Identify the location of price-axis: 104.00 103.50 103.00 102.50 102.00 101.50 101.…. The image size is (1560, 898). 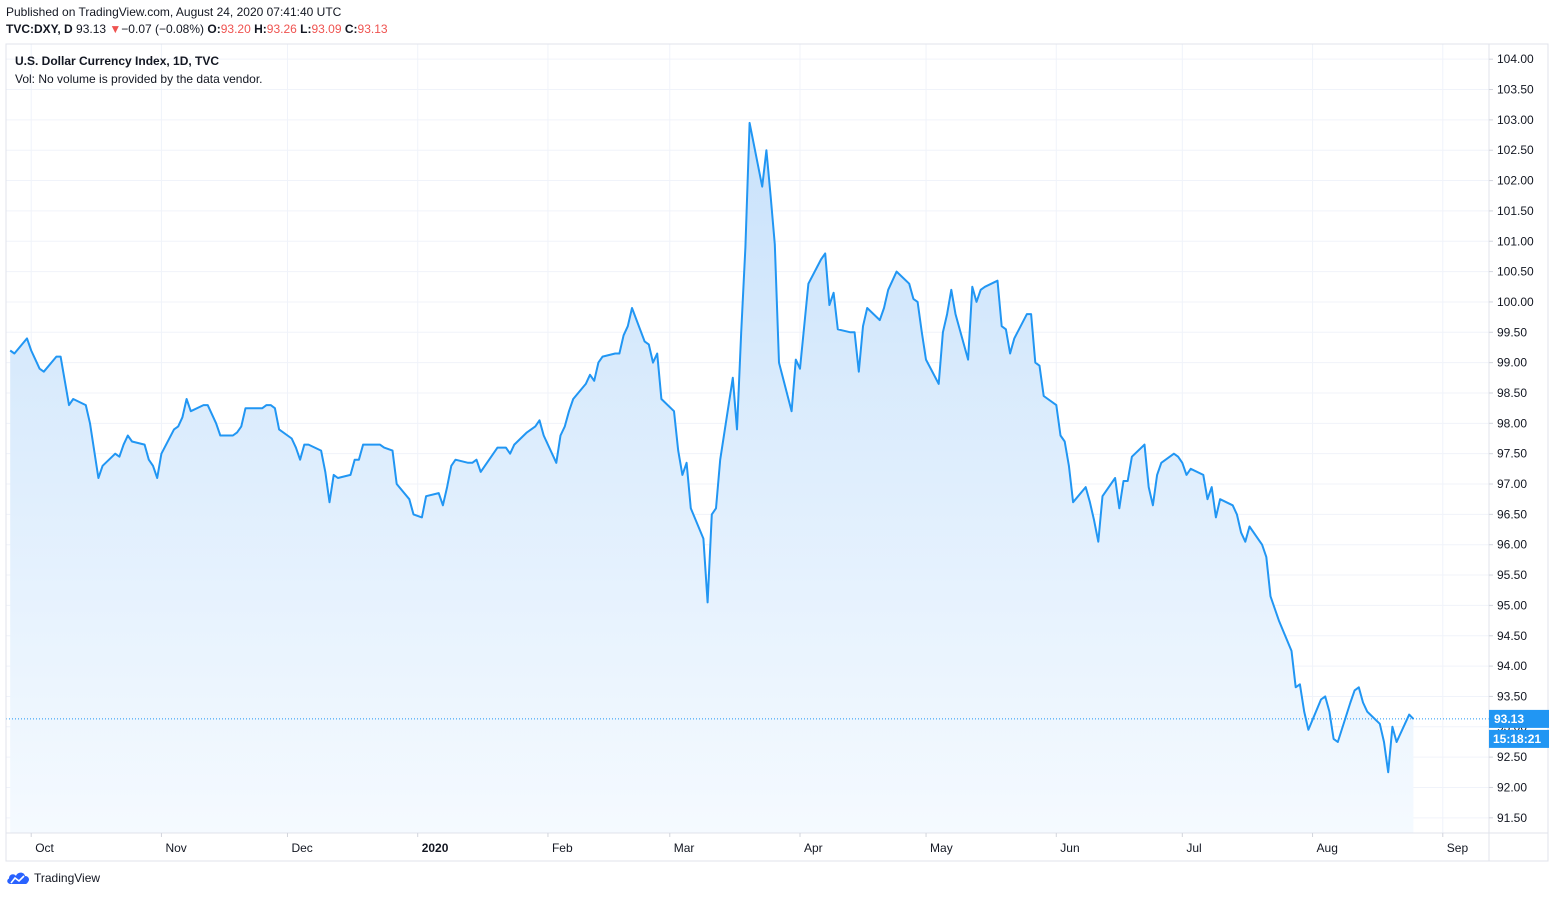
(1511, 438).